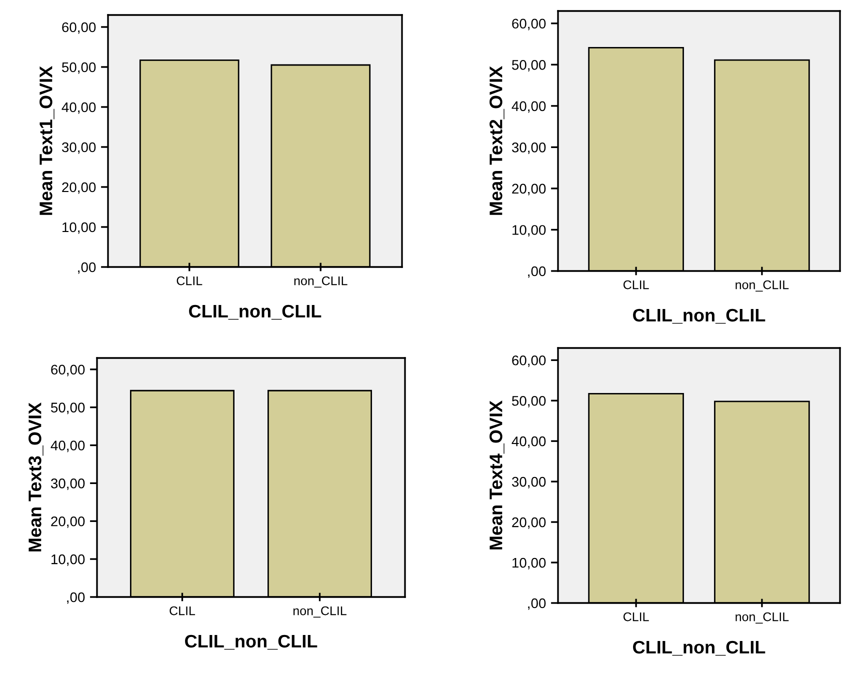 This screenshot has width=846, height=673. I want to click on y-axis-title: Mean Text1_OVIX, so click(47, 140).